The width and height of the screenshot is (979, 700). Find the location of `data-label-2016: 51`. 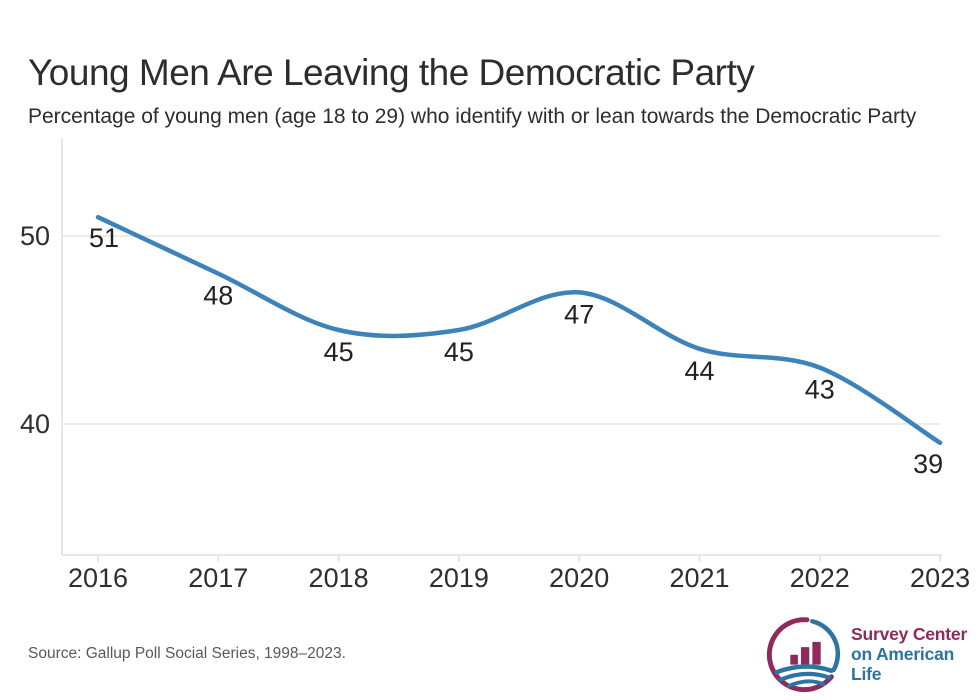

data-label-2016: 51 is located at coordinates (104, 238).